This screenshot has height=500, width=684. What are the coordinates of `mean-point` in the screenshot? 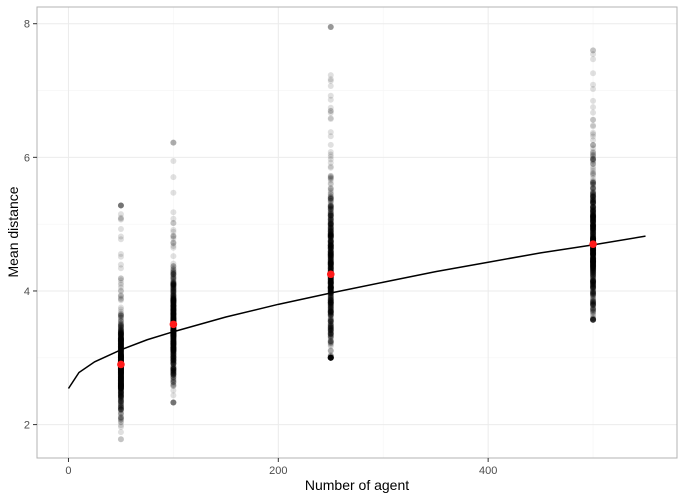 It's located at (121, 364).